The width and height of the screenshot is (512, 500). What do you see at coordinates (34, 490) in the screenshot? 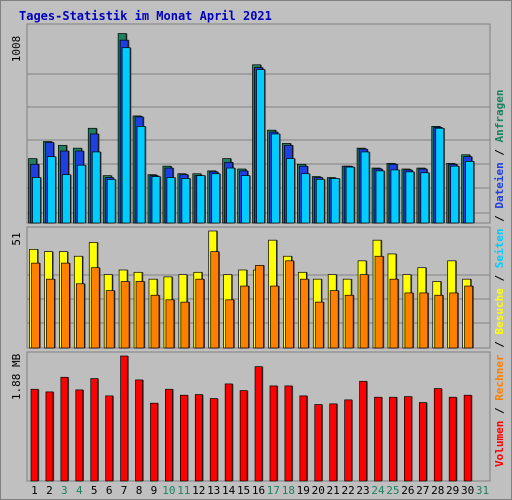
I see `x-tick-label: 1` at bounding box center [34, 490].